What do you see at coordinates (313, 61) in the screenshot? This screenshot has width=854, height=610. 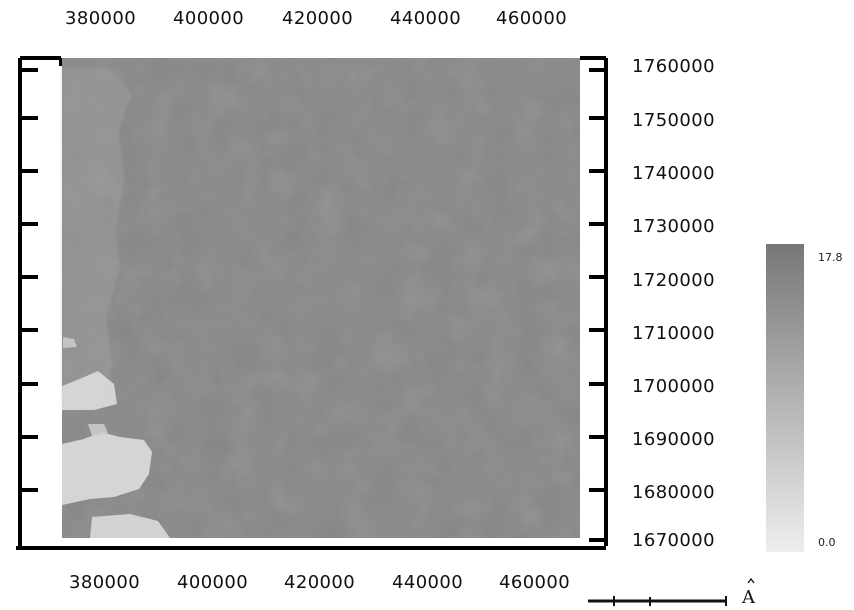 I see `frame-top-border` at bounding box center [313, 61].